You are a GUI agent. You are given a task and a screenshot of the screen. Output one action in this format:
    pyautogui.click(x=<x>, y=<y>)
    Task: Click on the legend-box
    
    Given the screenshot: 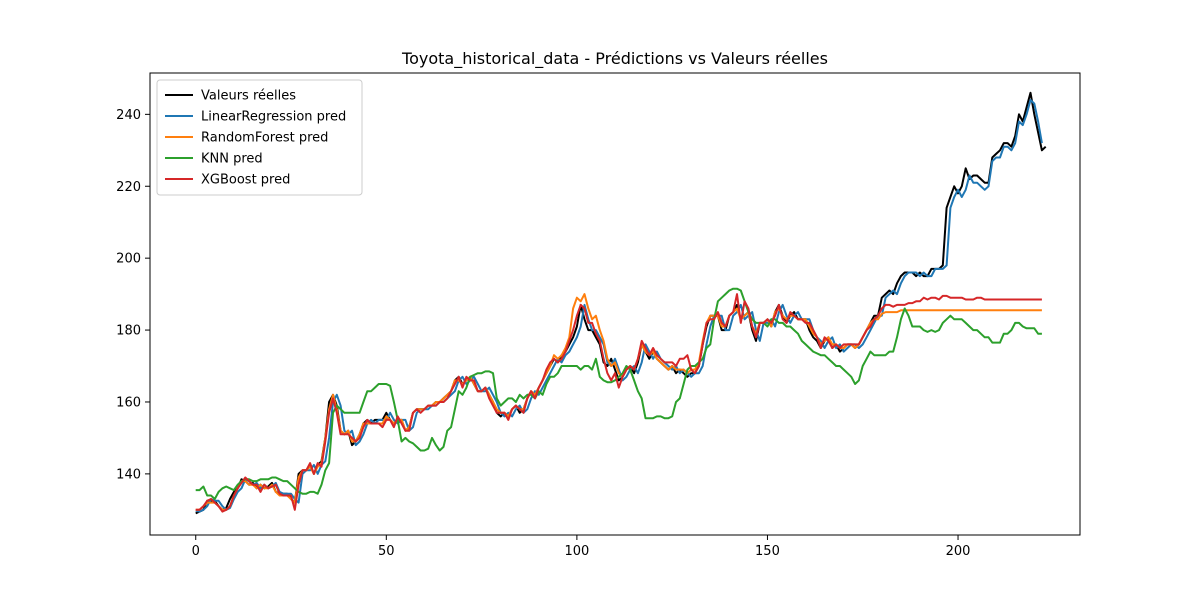 What is the action you would take?
    pyautogui.click(x=259, y=137)
    